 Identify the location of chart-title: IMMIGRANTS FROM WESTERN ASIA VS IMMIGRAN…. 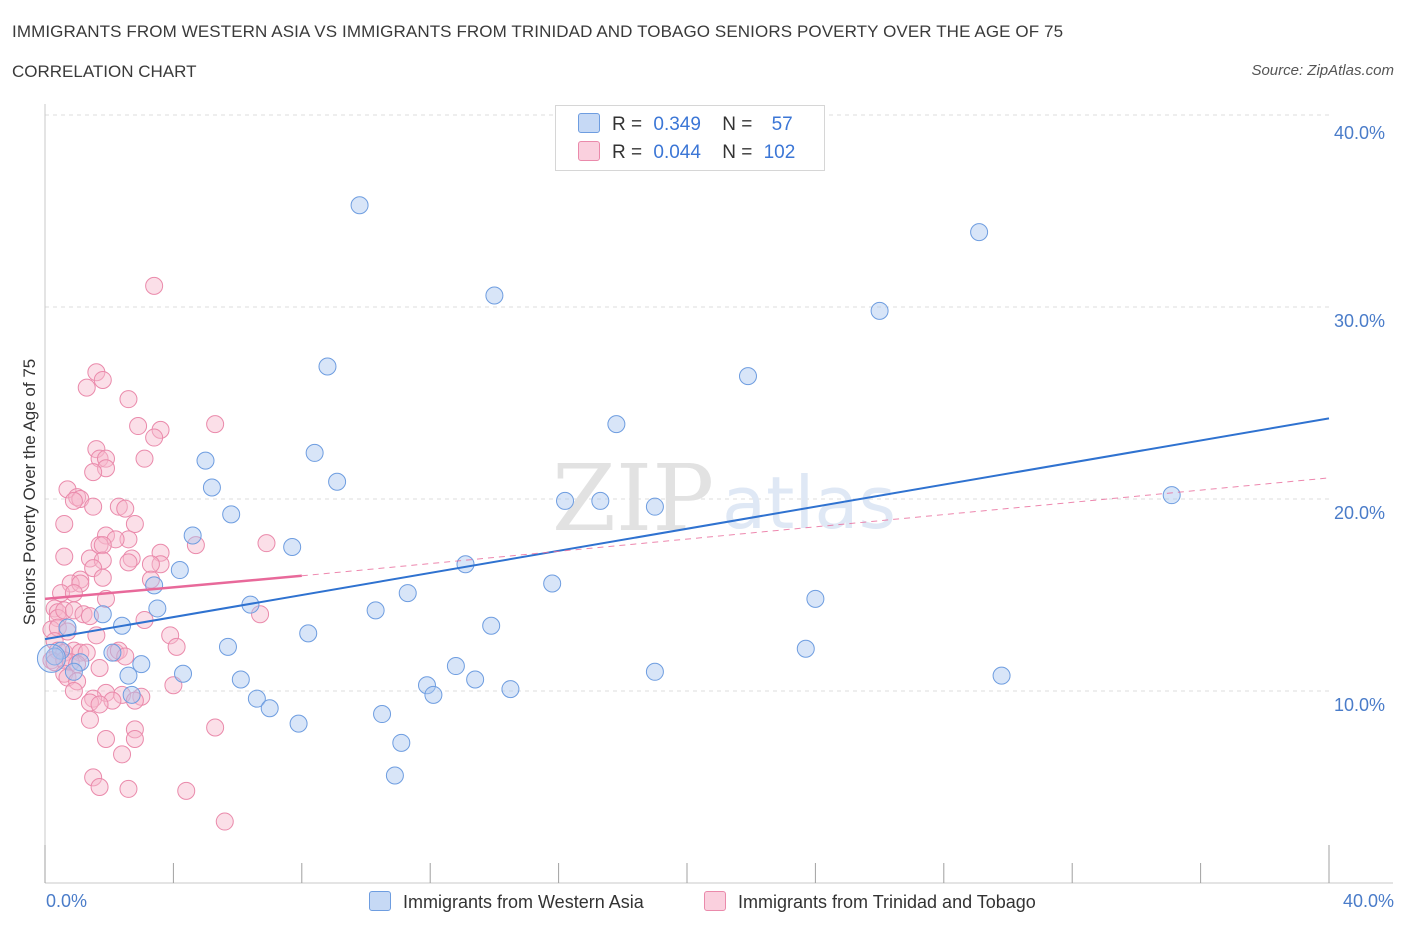
(538, 31).